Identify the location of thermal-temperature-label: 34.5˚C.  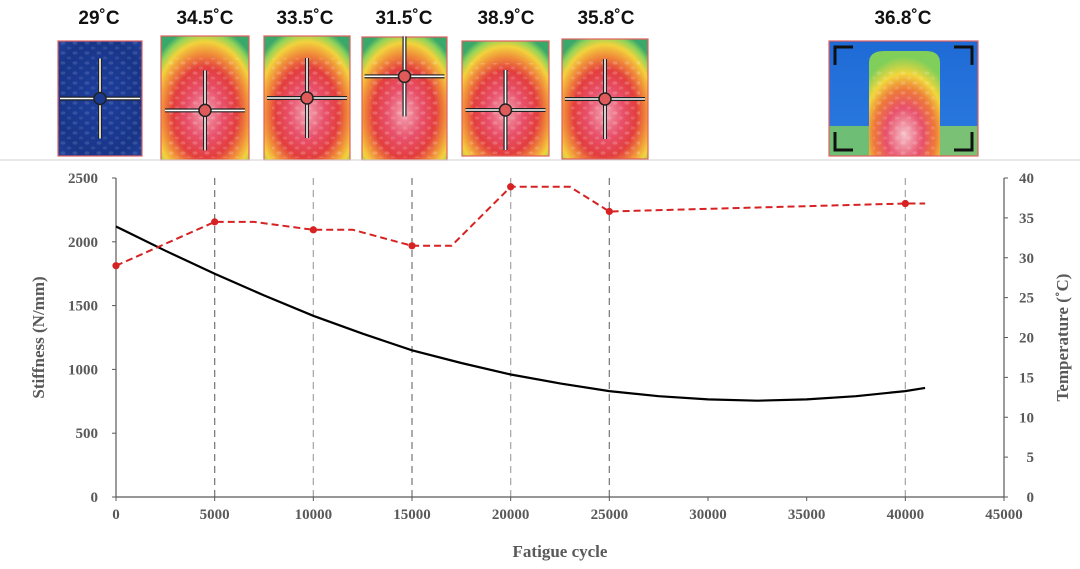
(204, 18).